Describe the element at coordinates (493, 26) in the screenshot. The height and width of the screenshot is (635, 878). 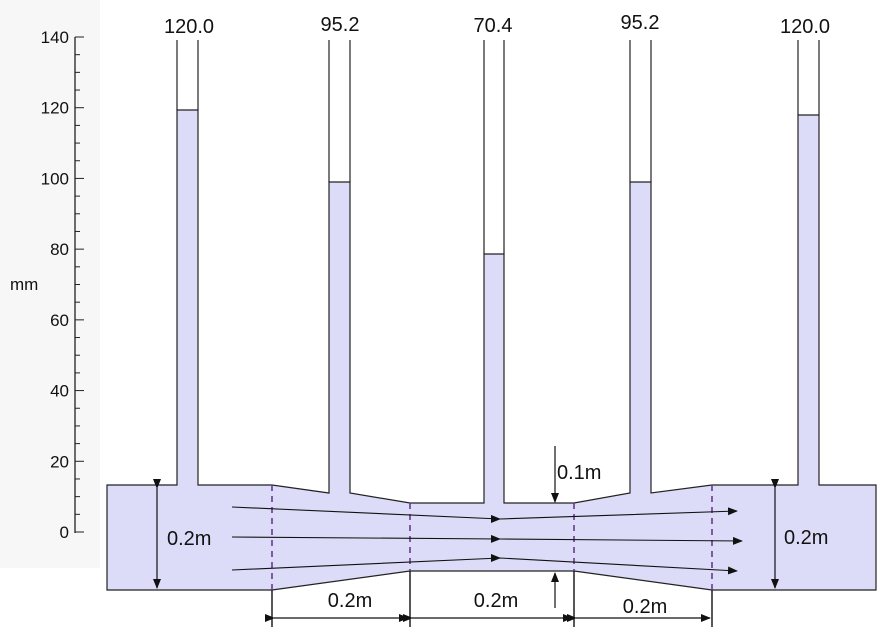
I see `tube-label-3: 70.4` at that location.